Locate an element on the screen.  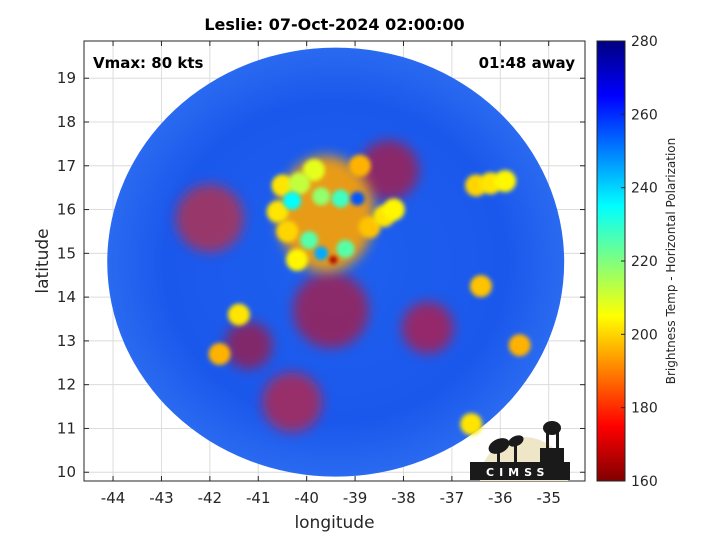
y-axis-label: latitude is located at coordinates (43, 260).